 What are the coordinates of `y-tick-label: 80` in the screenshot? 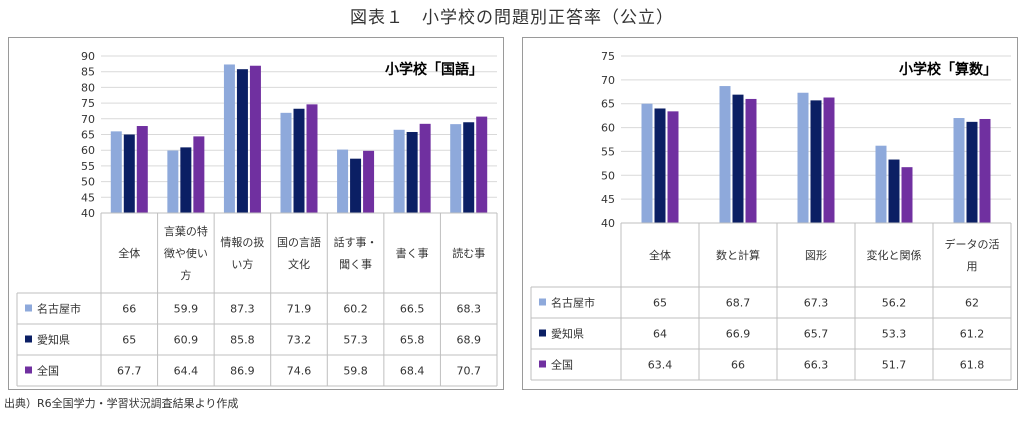 It's located at (88, 87).